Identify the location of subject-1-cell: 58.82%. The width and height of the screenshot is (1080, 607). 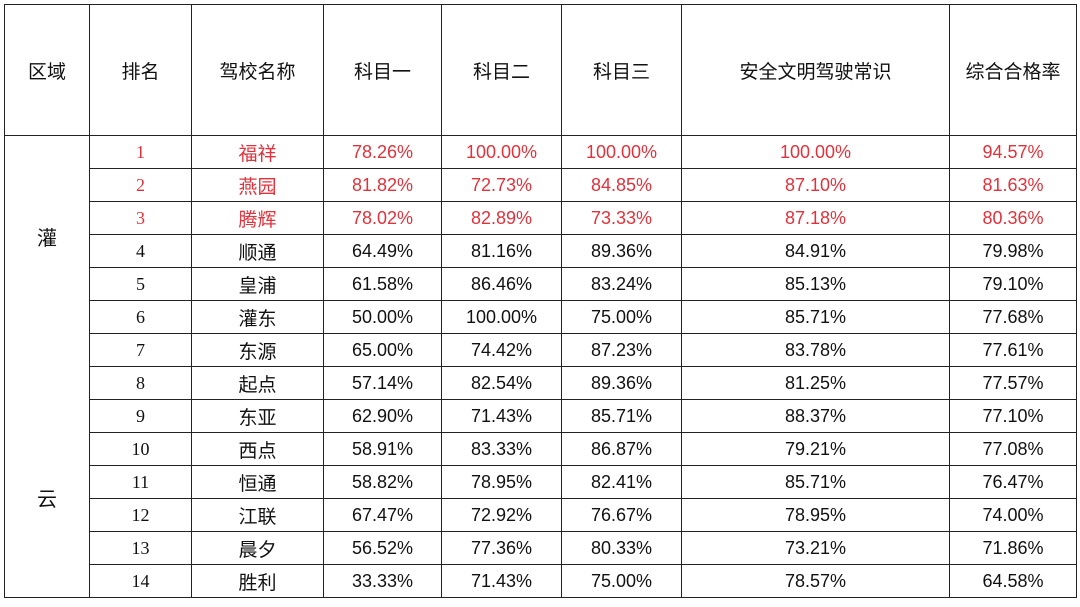
(382, 482).